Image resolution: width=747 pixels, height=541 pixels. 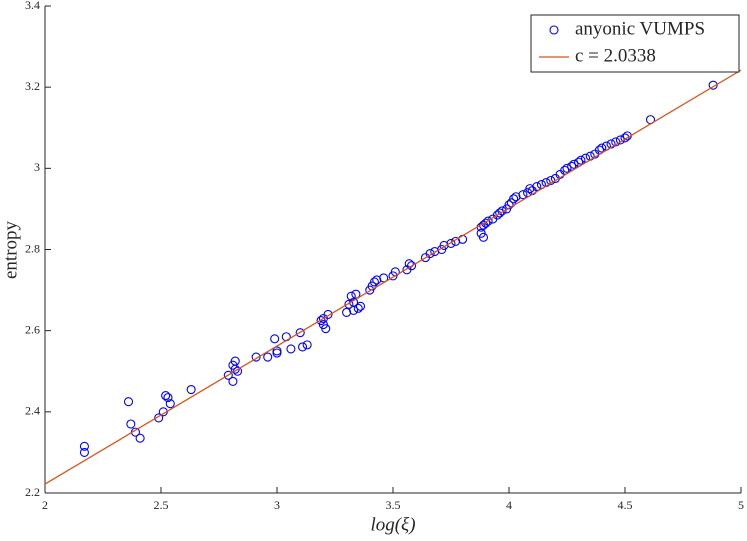 I want to click on y-tick-label: 3, so click(x=37, y=167).